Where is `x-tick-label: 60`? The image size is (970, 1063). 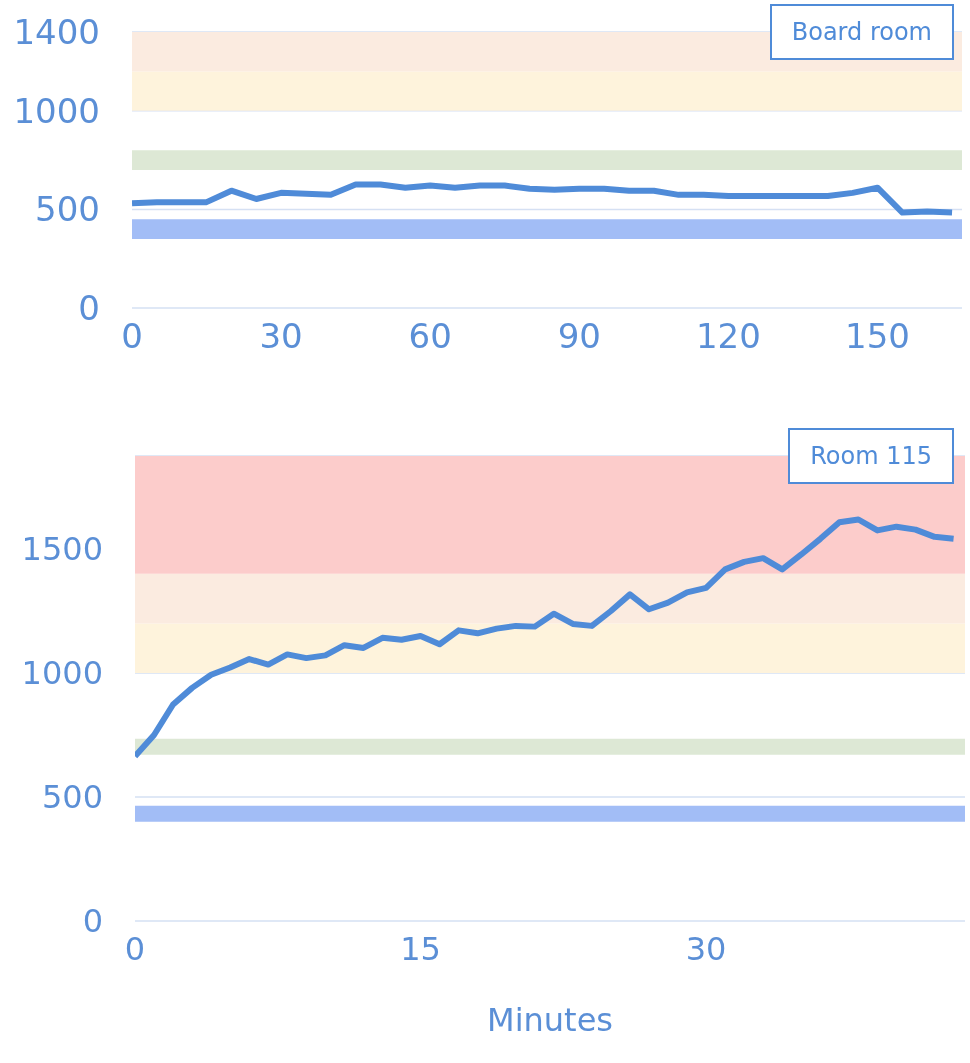
x-tick-label: 60 is located at coordinates (430, 336).